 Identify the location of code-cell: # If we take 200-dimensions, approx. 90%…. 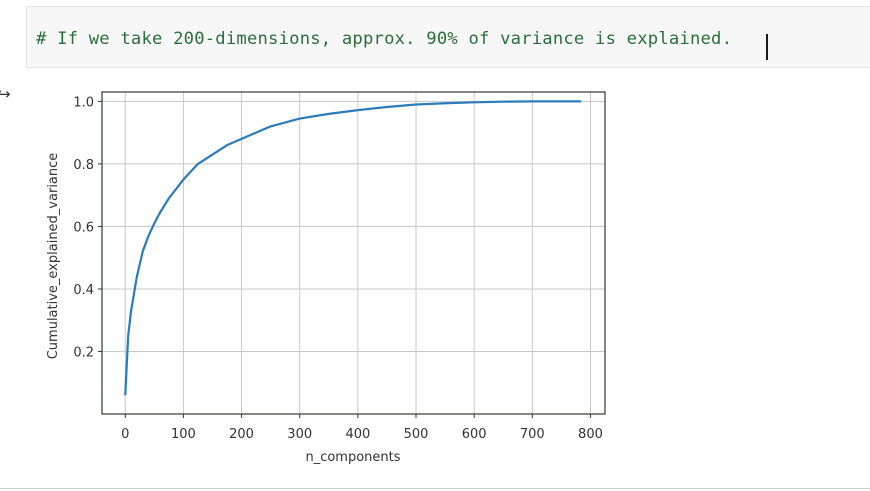
(448, 37).